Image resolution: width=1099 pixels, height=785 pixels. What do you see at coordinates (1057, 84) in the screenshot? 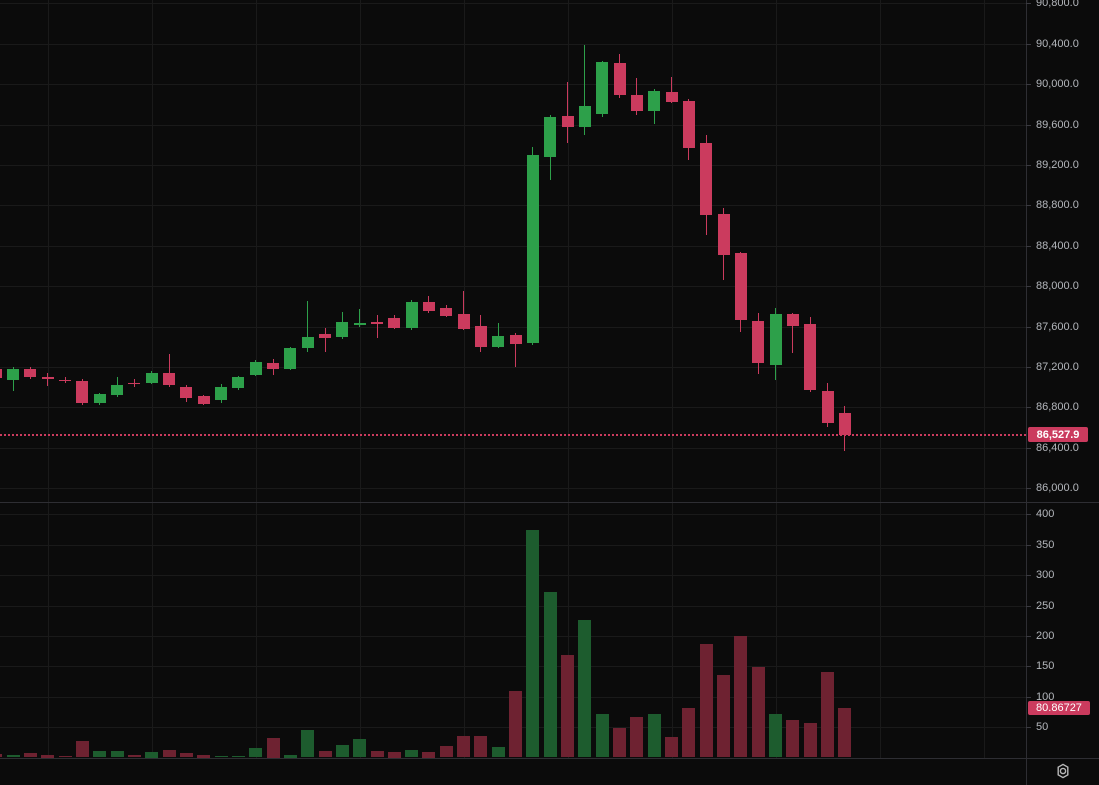
I see `price-axis-label: 90,000.0` at bounding box center [1057, 84].